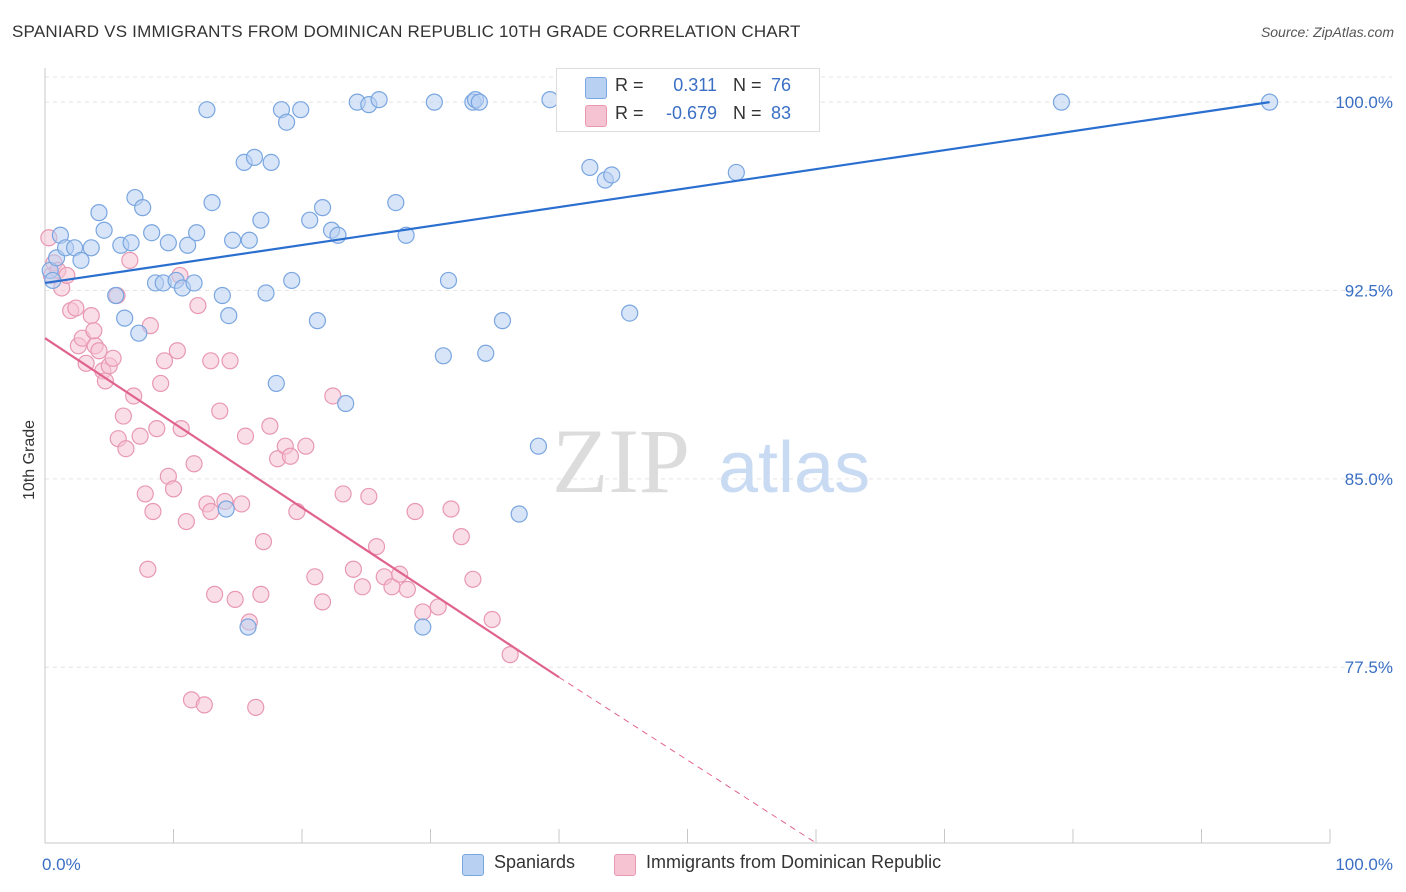  What do you see at coordinates (1369, 479) in the screenshot?
I see `y-tick-label: 85.0%` at bounding box center [1369, 479].